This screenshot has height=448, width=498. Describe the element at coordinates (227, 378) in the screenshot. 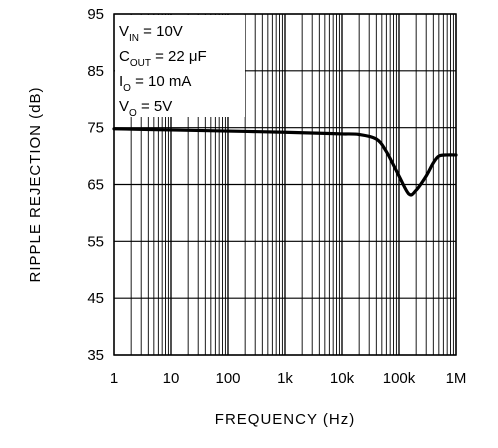

I see `x-tick-label: 100` at that location.